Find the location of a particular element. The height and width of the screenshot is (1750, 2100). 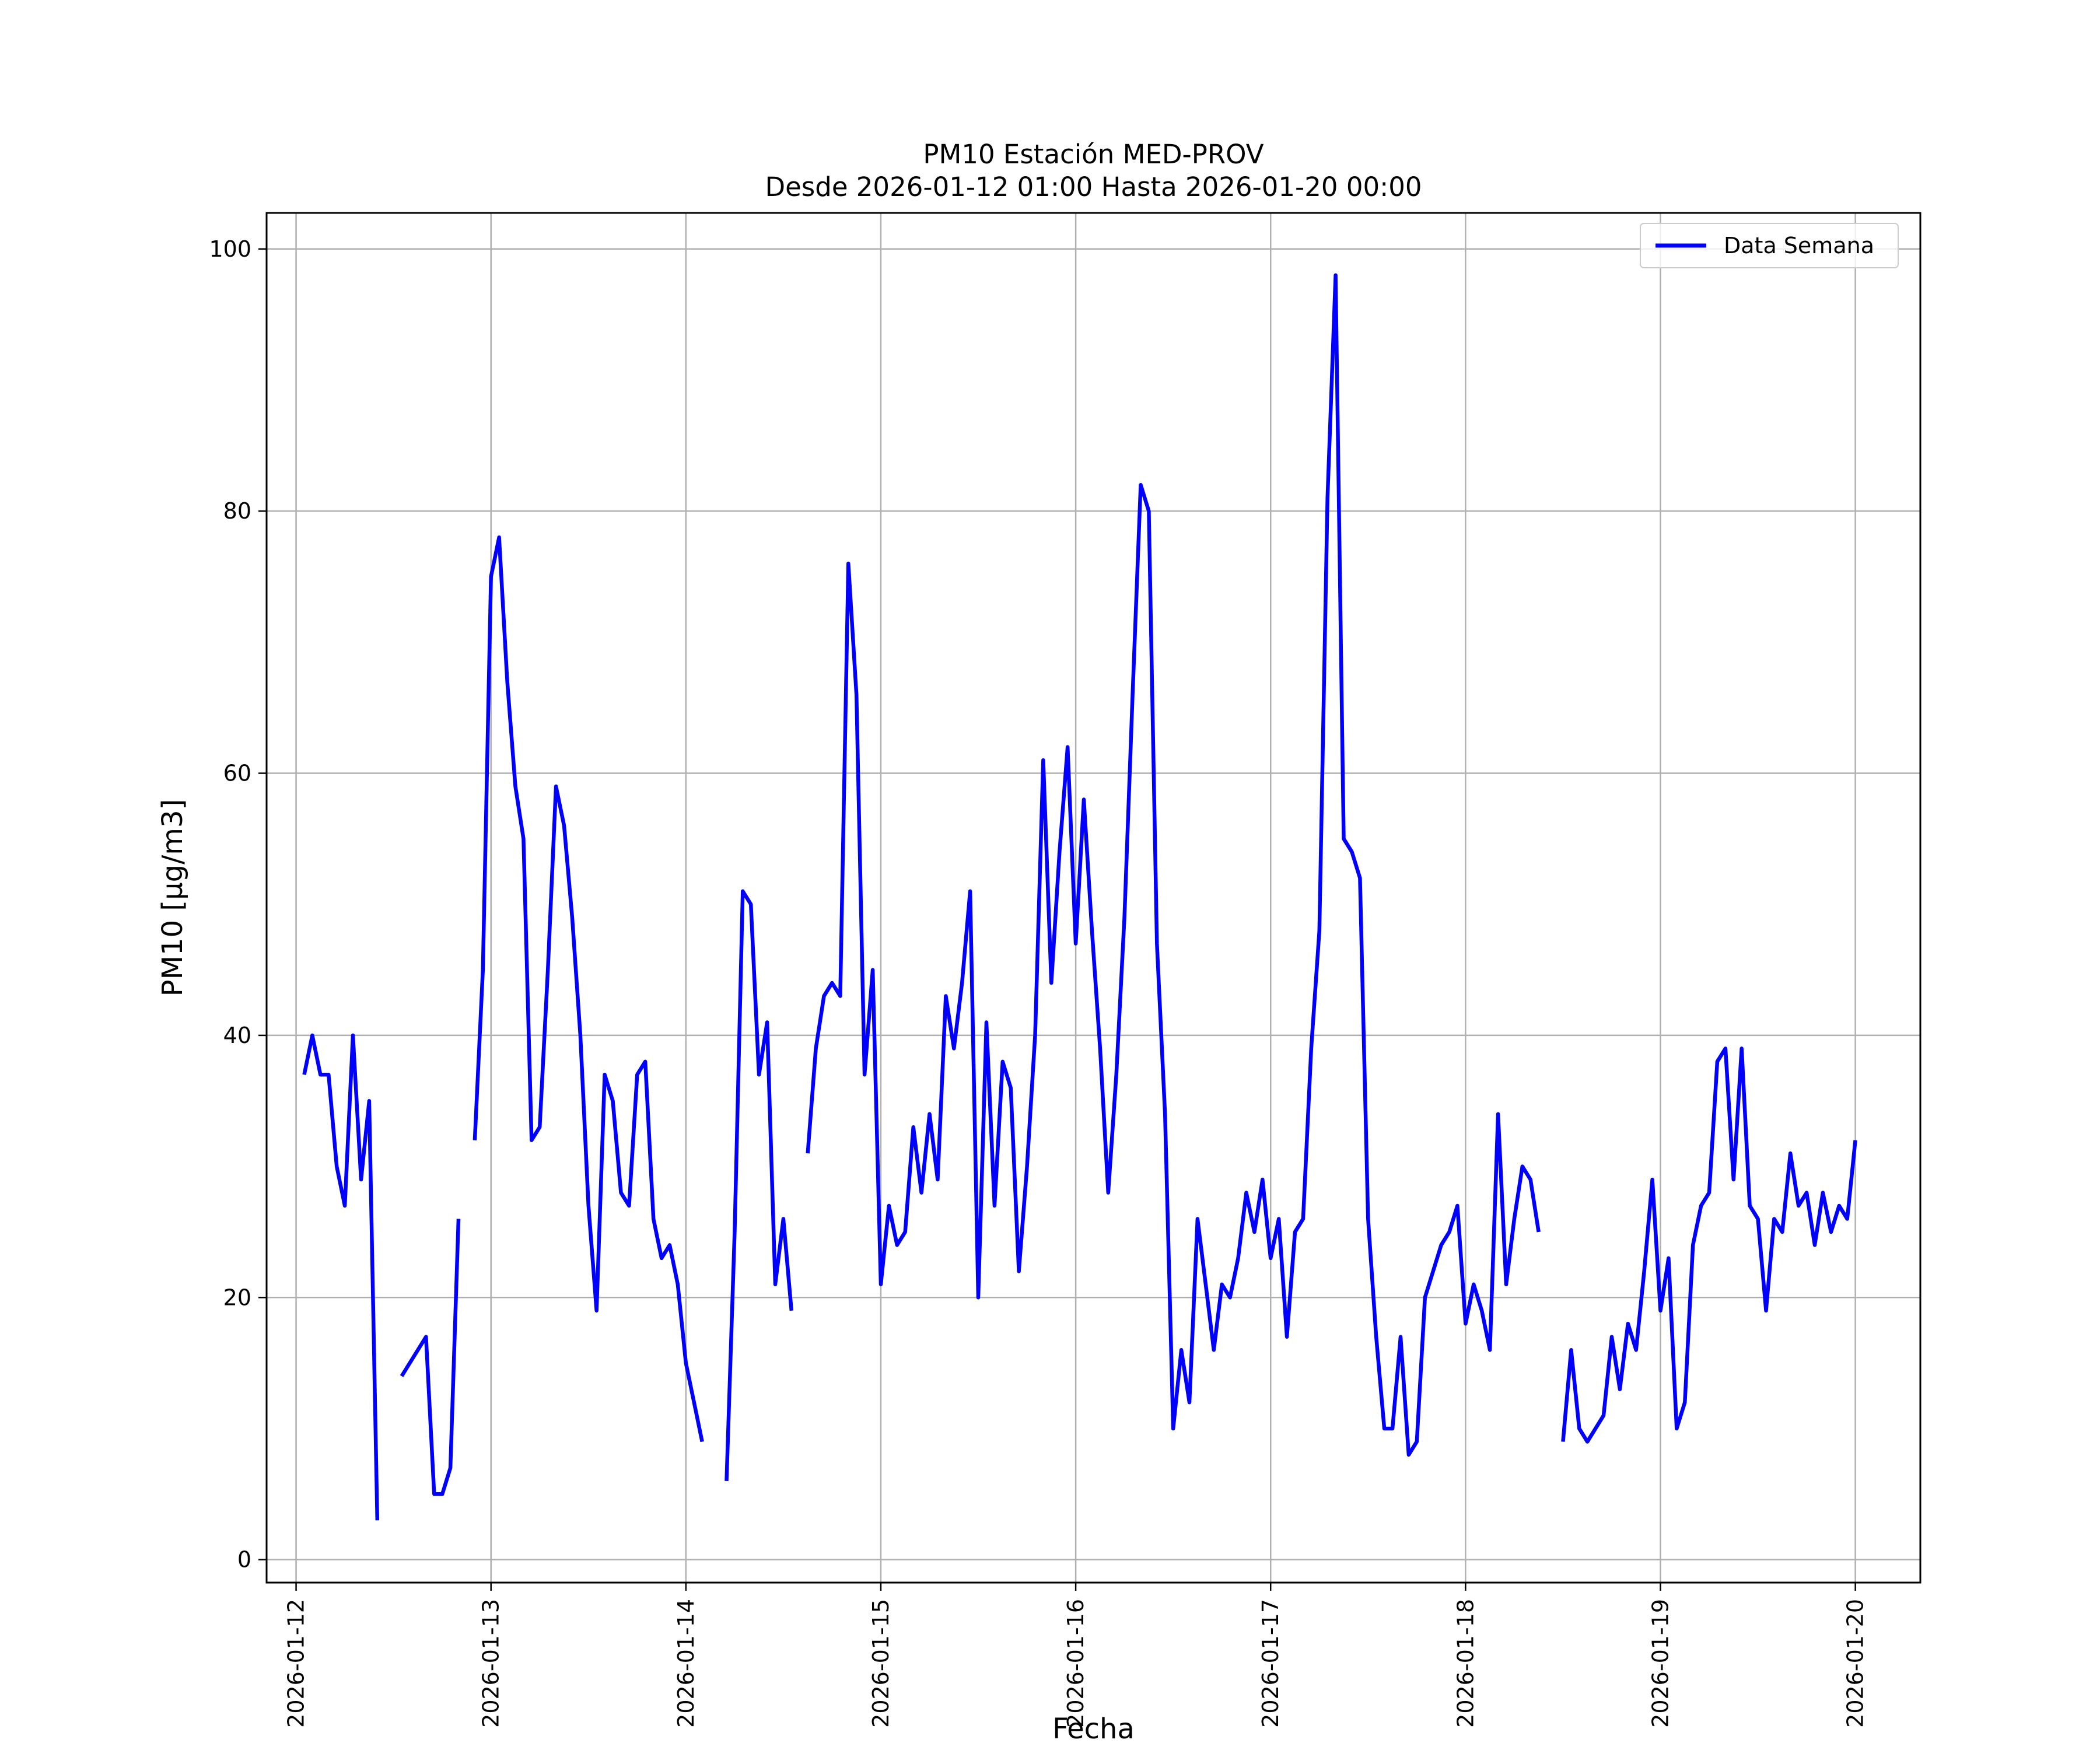

x-tick-label: 2026-01-20 is located at coordinates (1855, 1664).